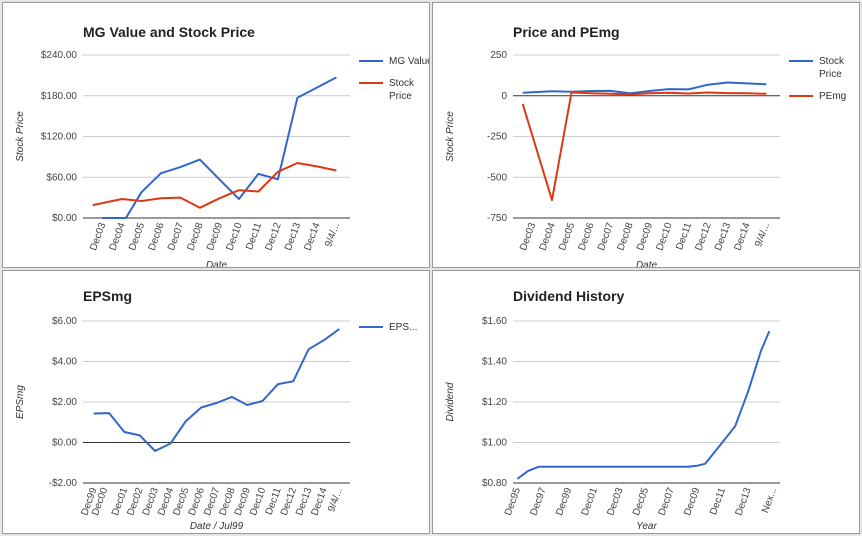  I want to click on chart1-y-tick-label: -750, so click(497, 218).